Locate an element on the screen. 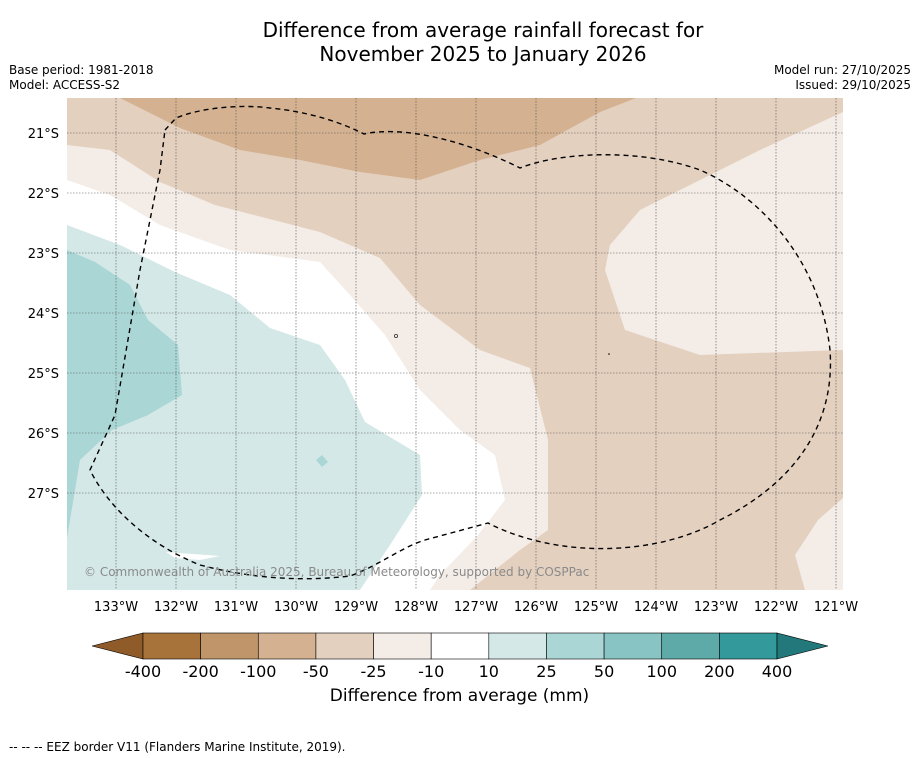 The image size is (919, 758). band-minus25-minus10-southeast is located at coordinates (819, 544).